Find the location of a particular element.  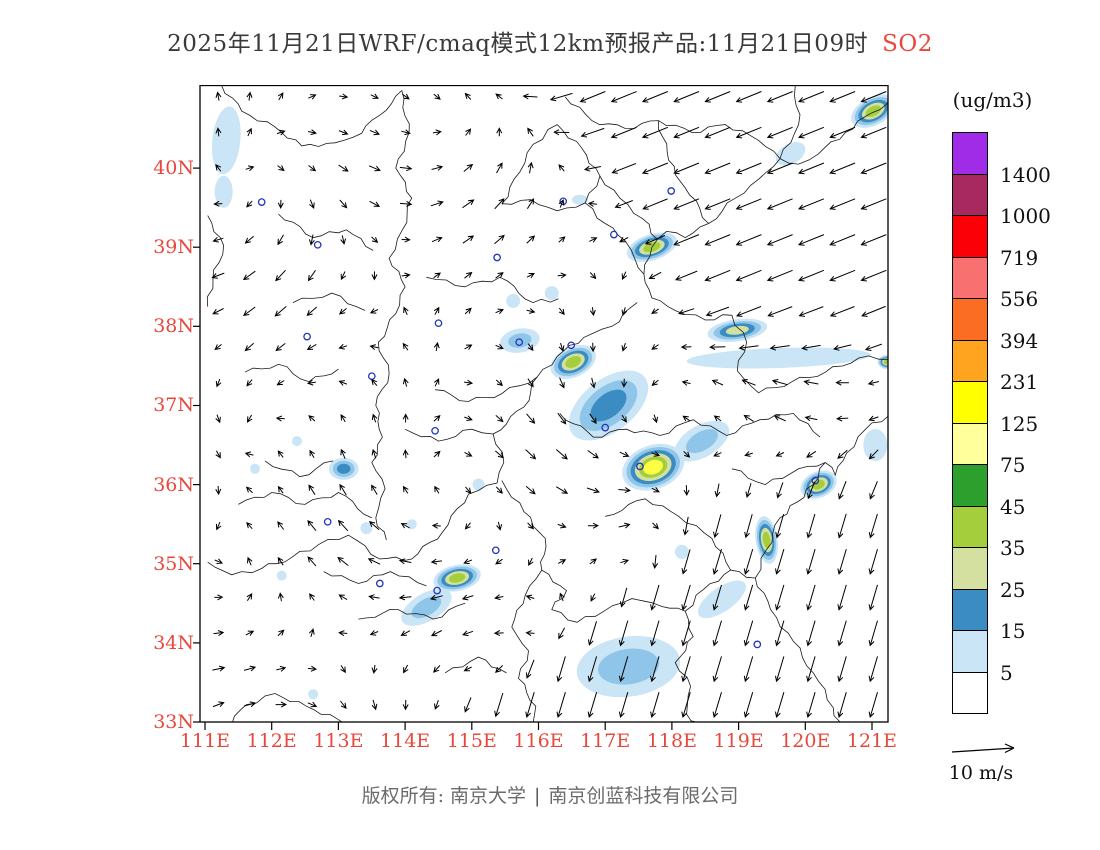

footer-copyright: 版权所有: 南京大学 | 南京创蓝科技有限公司 is located at coordinates (550, 794).